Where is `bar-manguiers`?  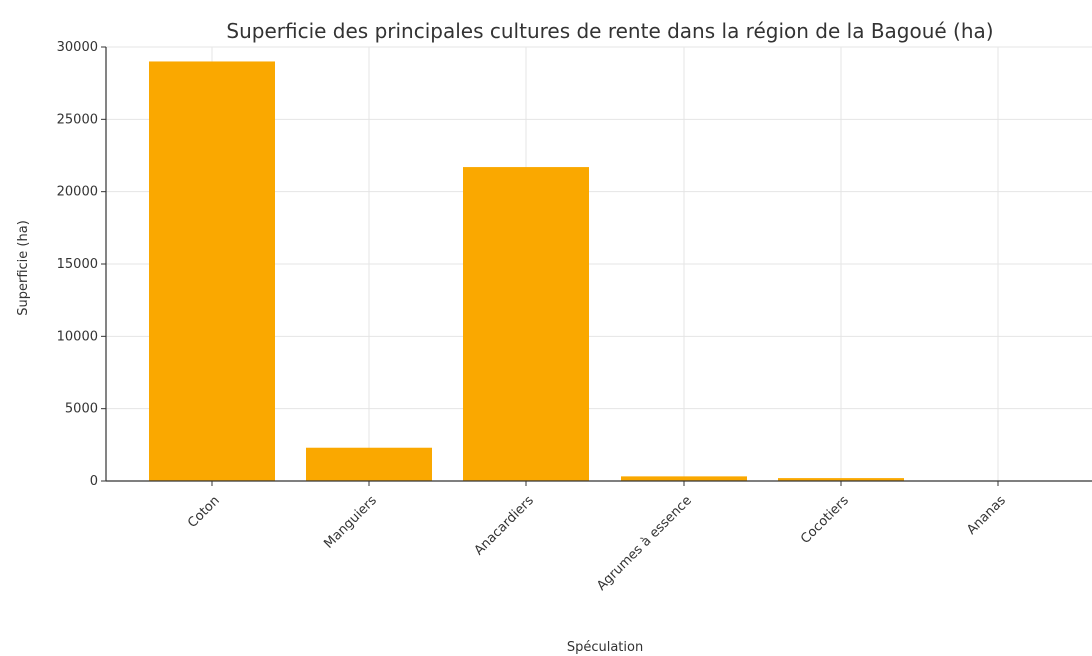
bar-manguiers is located at coordinates (369, 464).